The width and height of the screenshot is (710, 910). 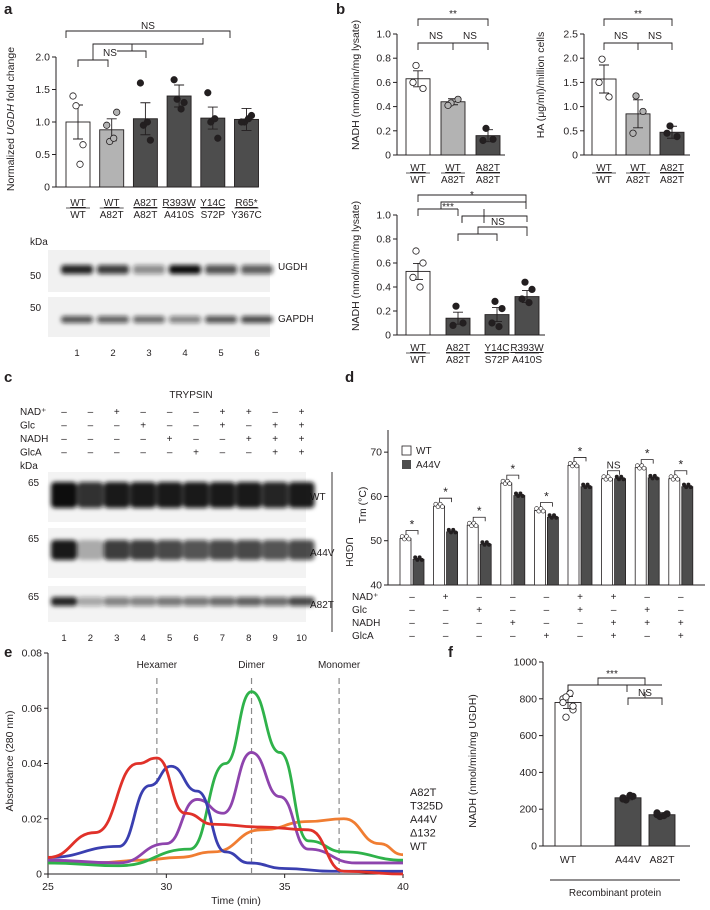 I want to click on panel-b-bottom-sig-1: ***, so click(x=448, y=207).